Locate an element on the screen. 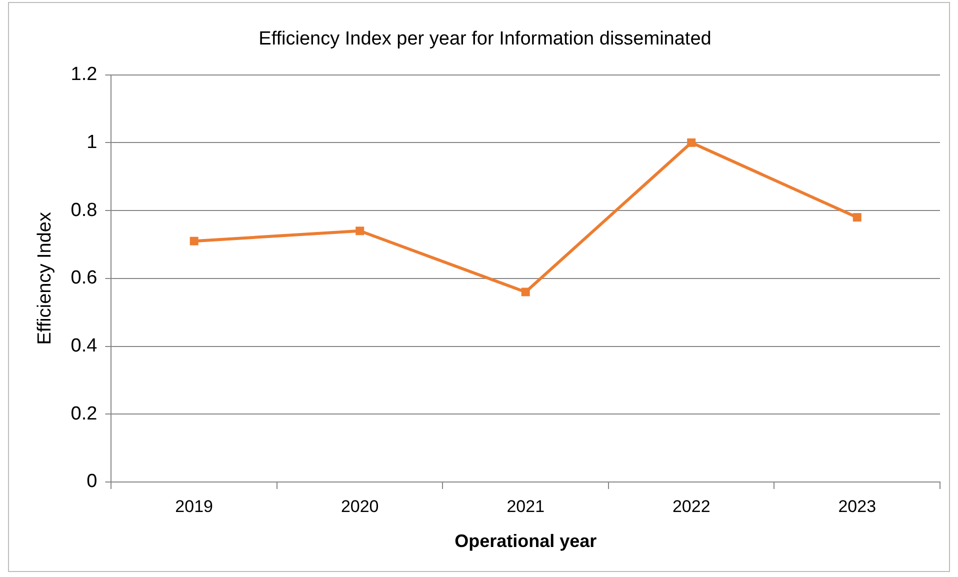  y-tick-label: 0.2 is located at coordinates (84, 413).